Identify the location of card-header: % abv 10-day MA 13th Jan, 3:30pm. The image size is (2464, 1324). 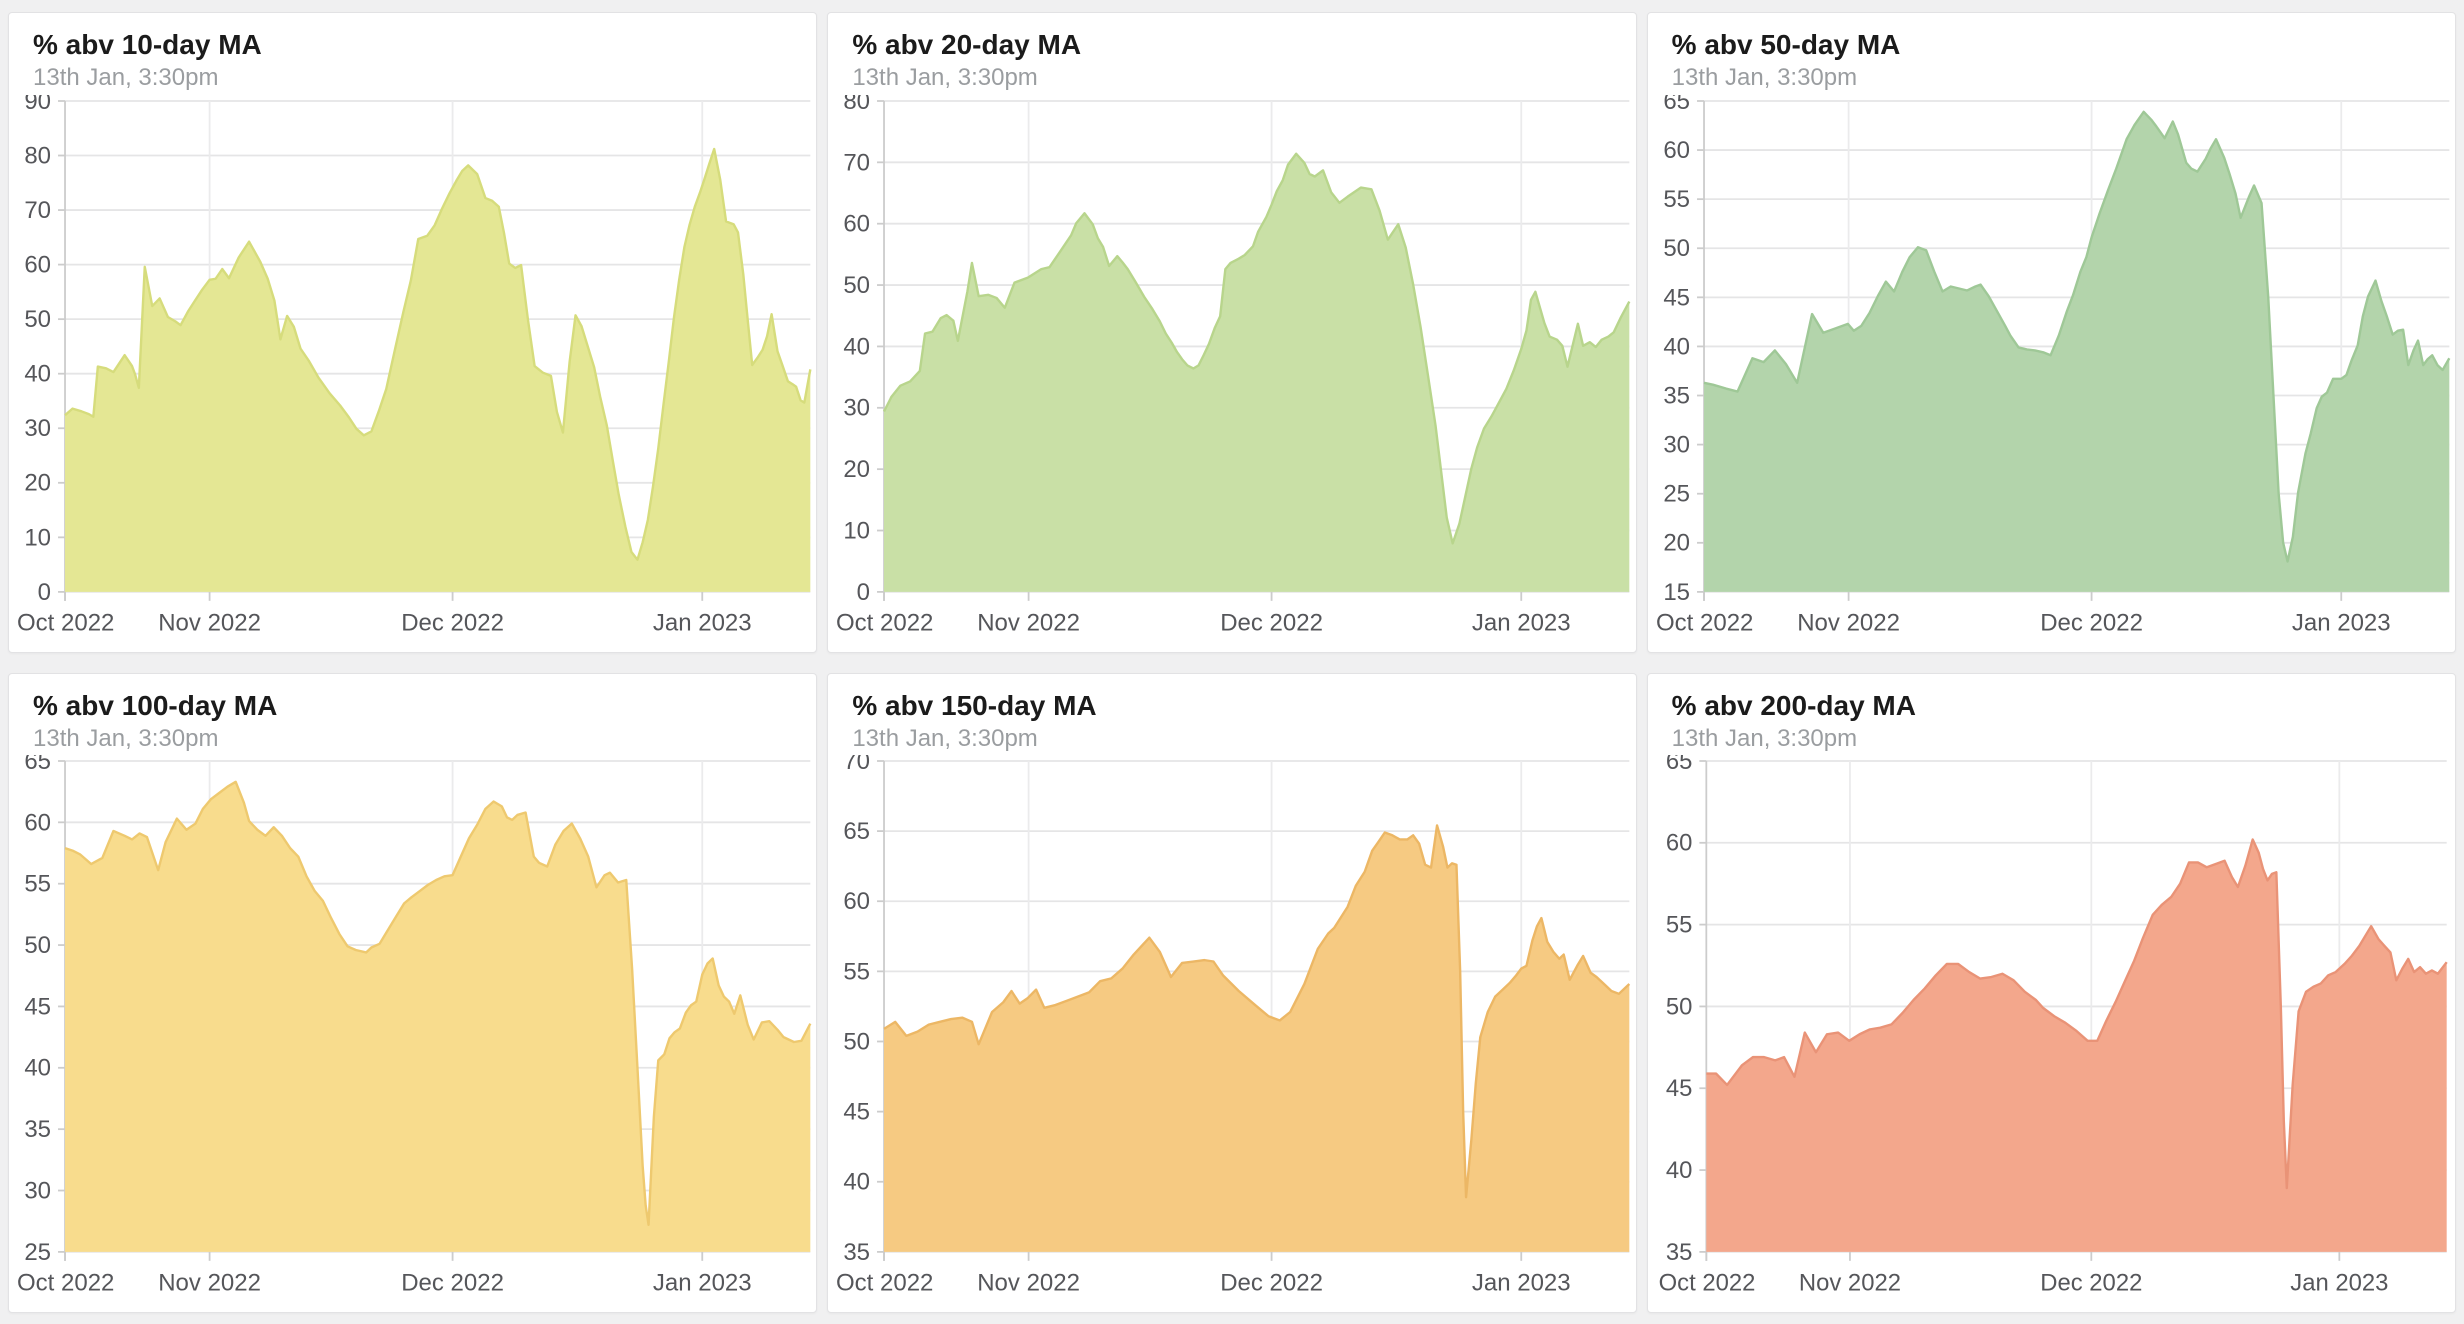
(412, 53).